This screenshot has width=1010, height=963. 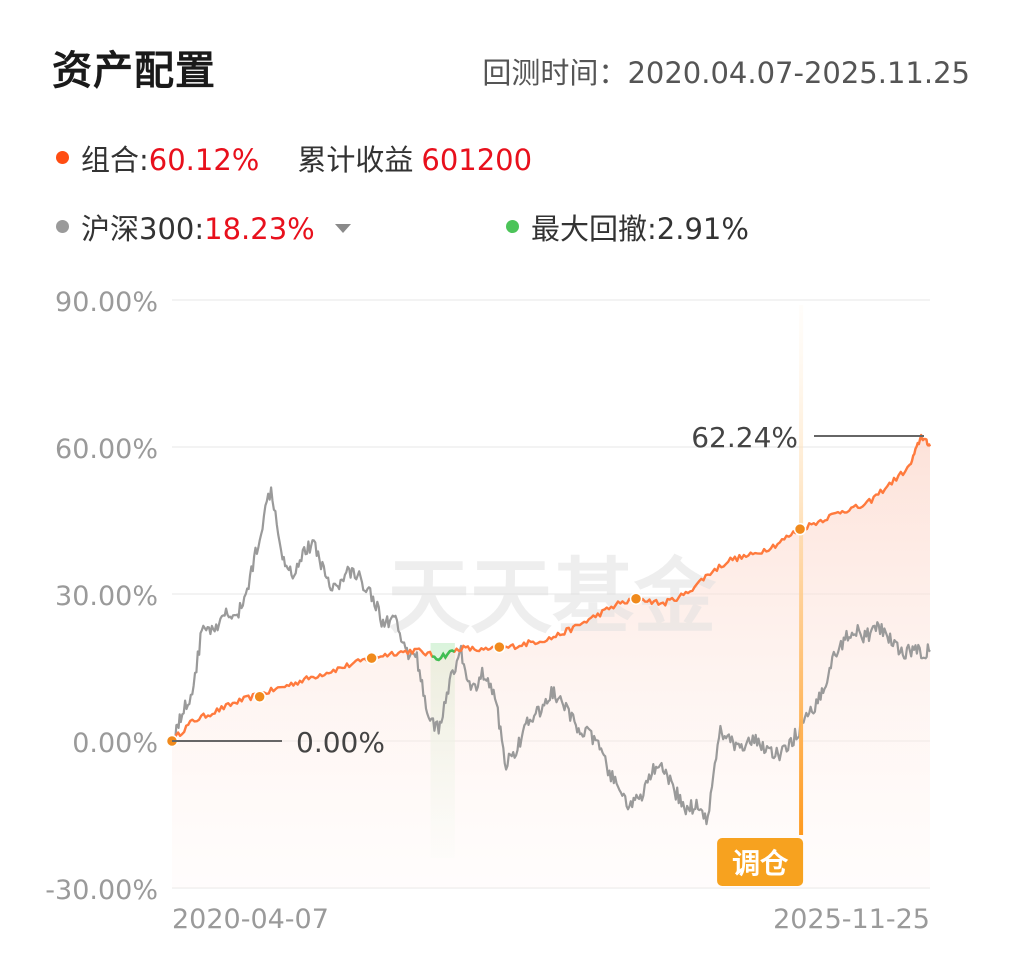 I want to click on legend-drawdown: 最大回撤:2.91%, so click(x=627, y=227).